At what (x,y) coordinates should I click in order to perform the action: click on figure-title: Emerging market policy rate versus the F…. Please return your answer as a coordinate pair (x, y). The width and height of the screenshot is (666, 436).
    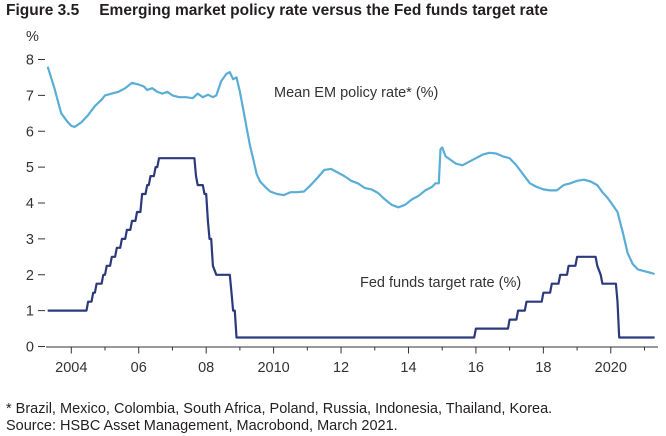
    Looking at the image, I should click on (323, 10).